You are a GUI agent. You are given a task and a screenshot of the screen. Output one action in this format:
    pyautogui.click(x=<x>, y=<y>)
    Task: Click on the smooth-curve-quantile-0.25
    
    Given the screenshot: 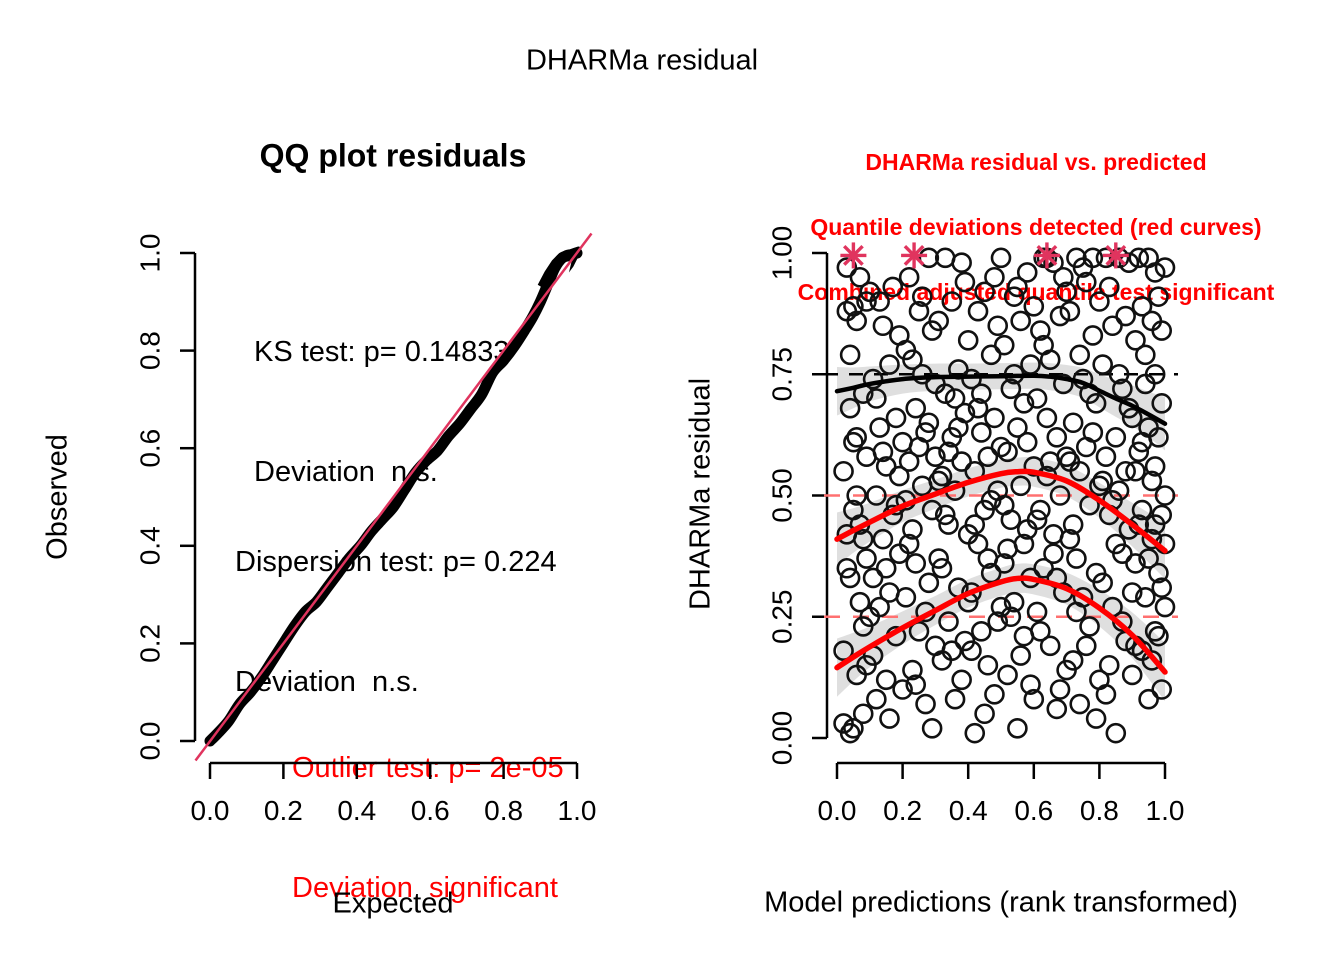 What is the action you would take?
    pyautogui.click(x=1001, y=625)
    